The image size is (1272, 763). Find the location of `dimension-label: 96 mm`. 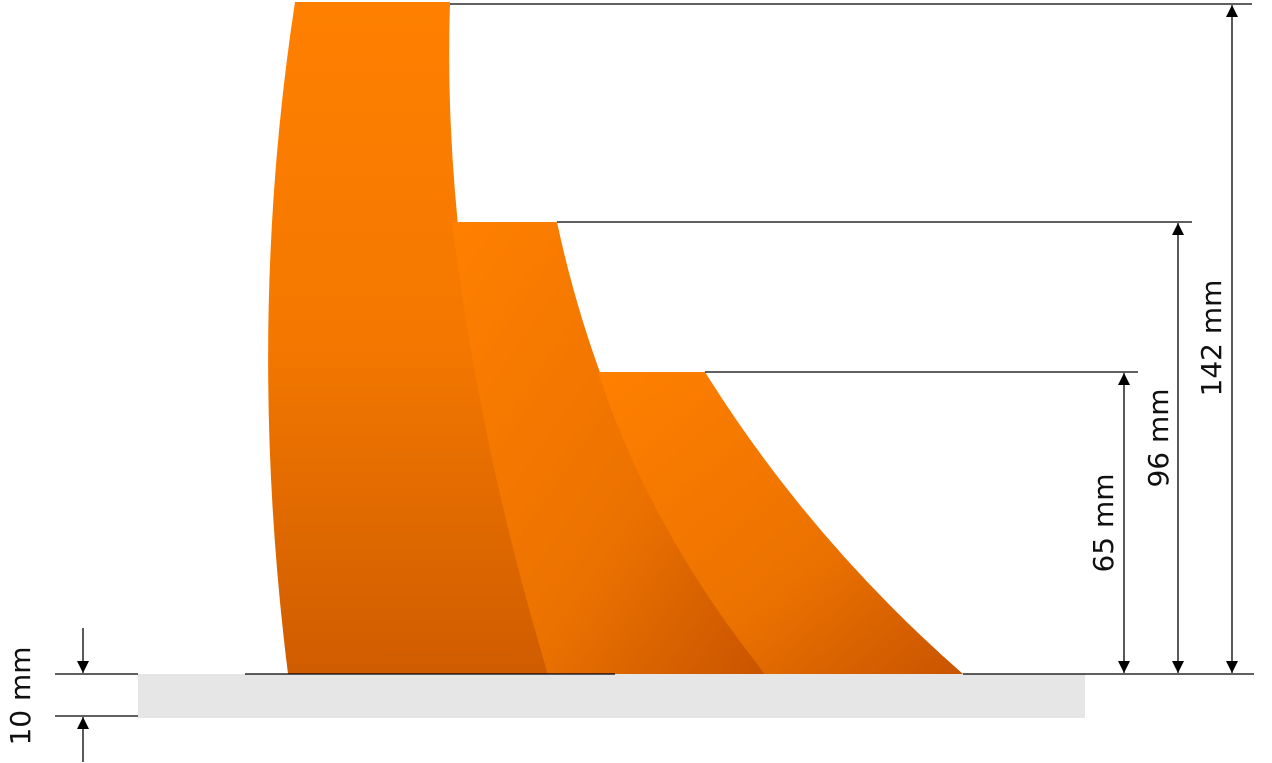

dimension-label: 96 mm is located at coordinates (1158, 437).